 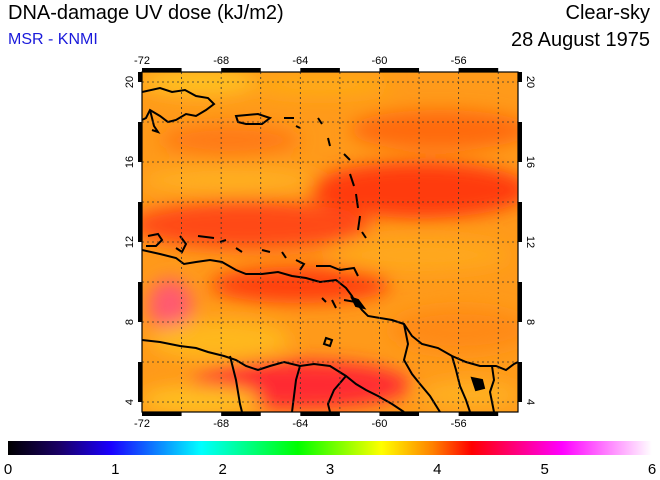 What do you see at coordinates (221, 61) in the screenshot?
I see `lon-tick-top: -68` at bounding box center [221, 61].